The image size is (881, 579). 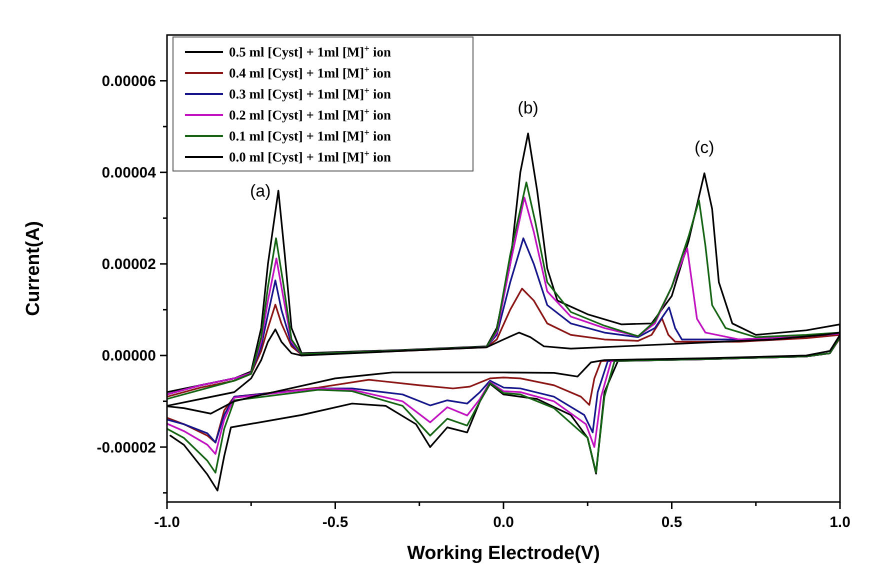 What do you see at coordinates (167, 522) in the screenshot?
I see `x-tick-label: -1.0` at bounding box center [167, 522].